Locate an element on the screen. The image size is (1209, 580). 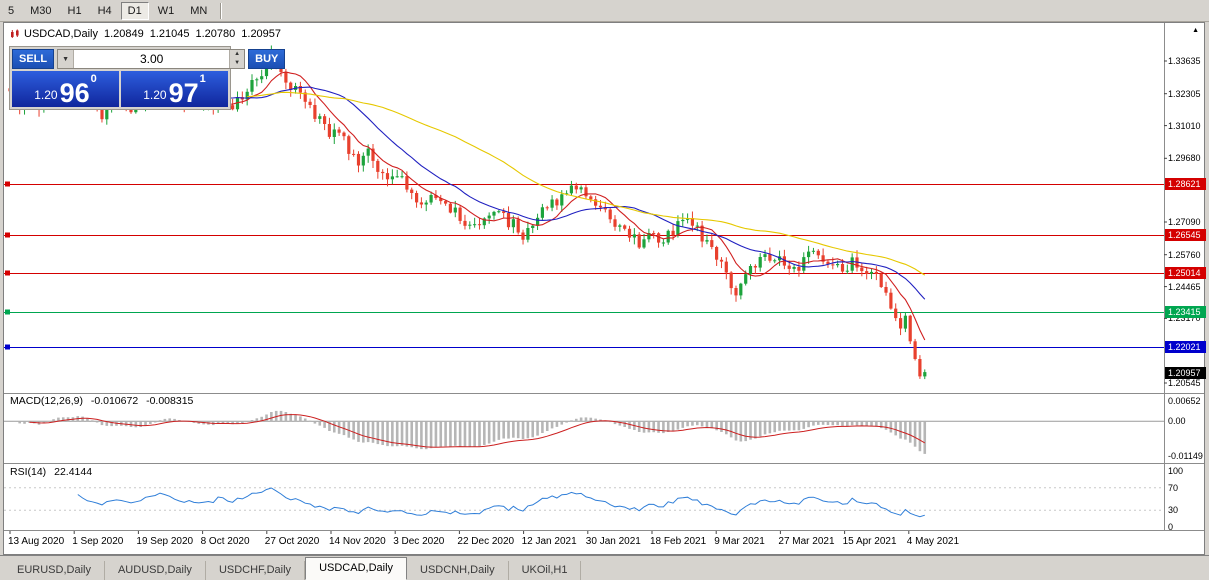
macd-main-value: -0.010672 is located at coordinates (114, 401).